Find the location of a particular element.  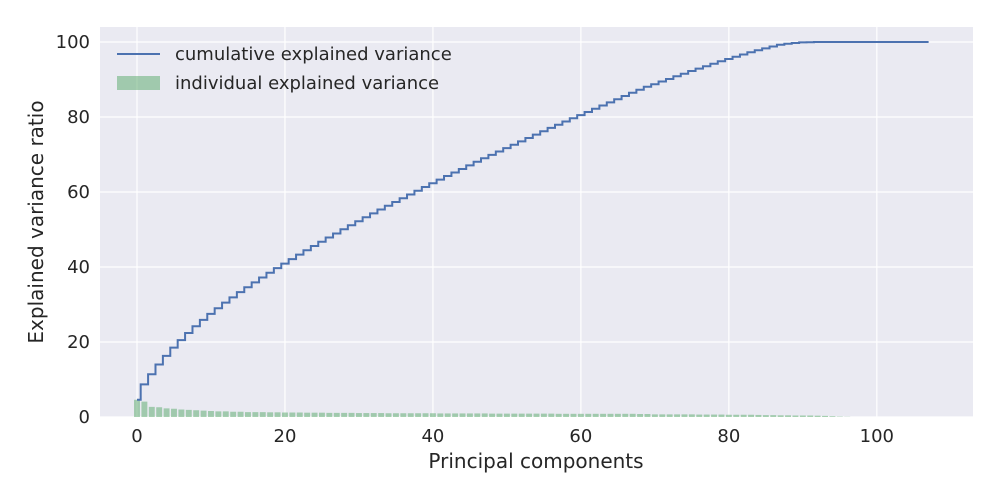

y-axis-label: Explained variance ratio is located at coordinates (36, 221).